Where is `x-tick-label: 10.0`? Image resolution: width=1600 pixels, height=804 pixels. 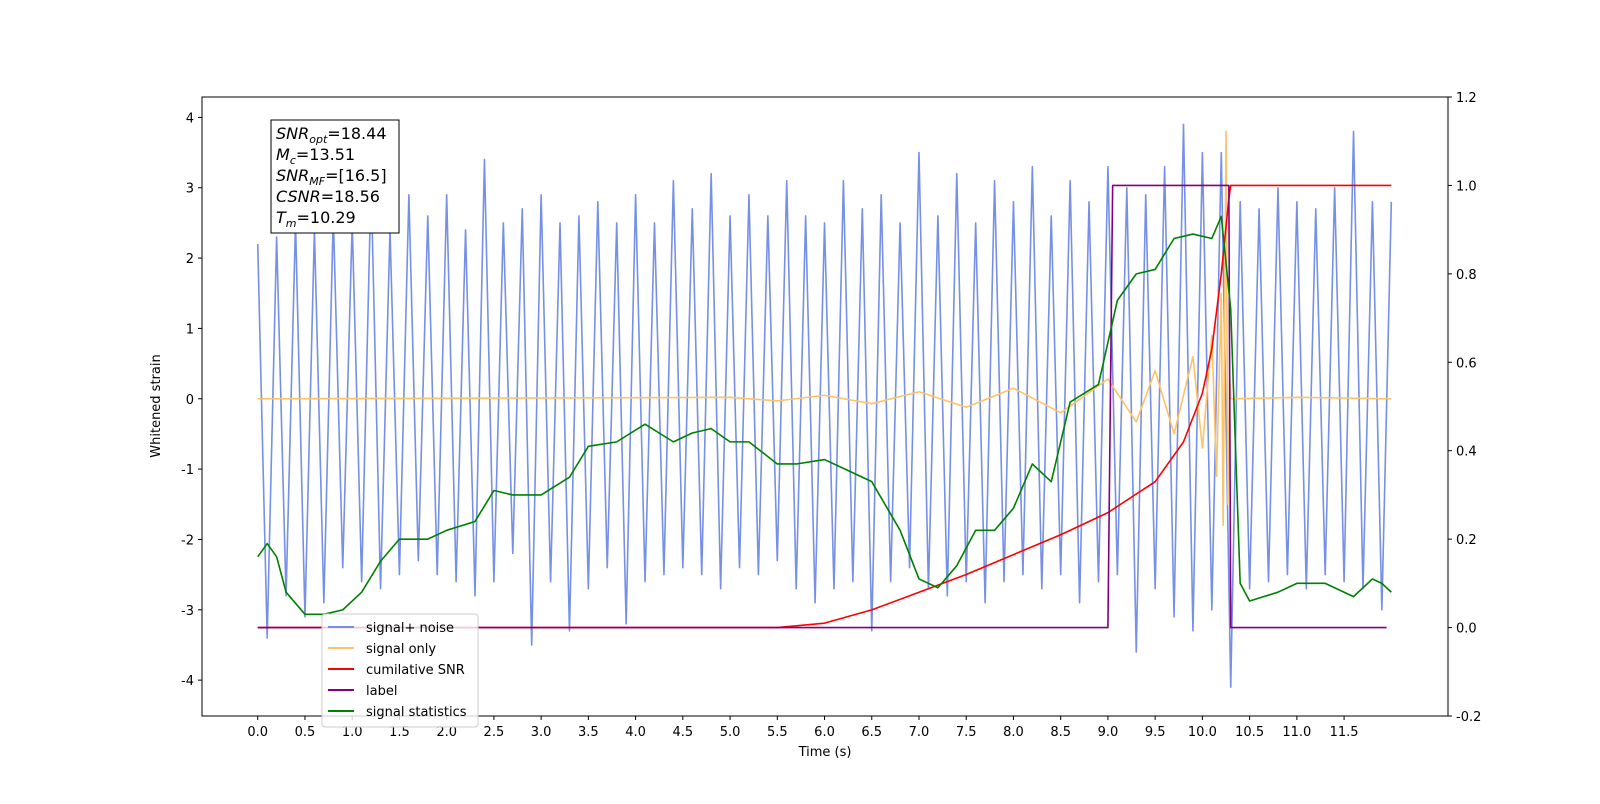 x-tick-label: 10.0 is located at coordinates (1202, 732).